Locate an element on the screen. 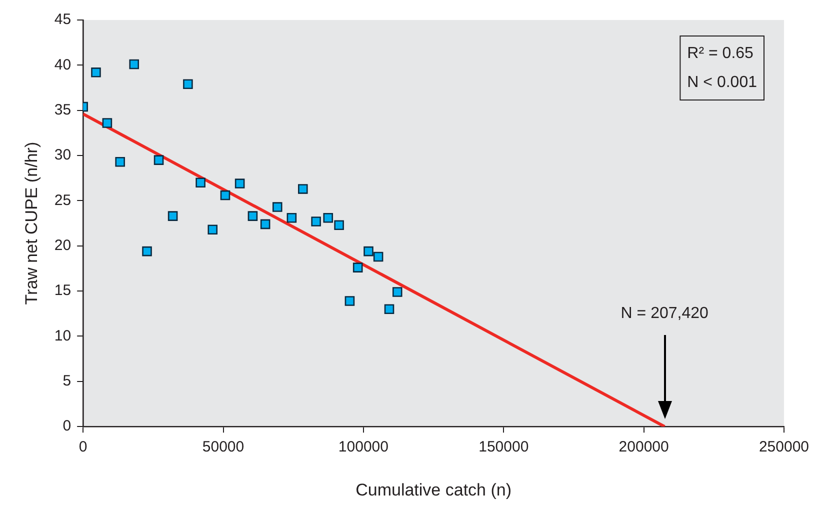  y-tick-label: 40 is located at coordinates (63, 65).